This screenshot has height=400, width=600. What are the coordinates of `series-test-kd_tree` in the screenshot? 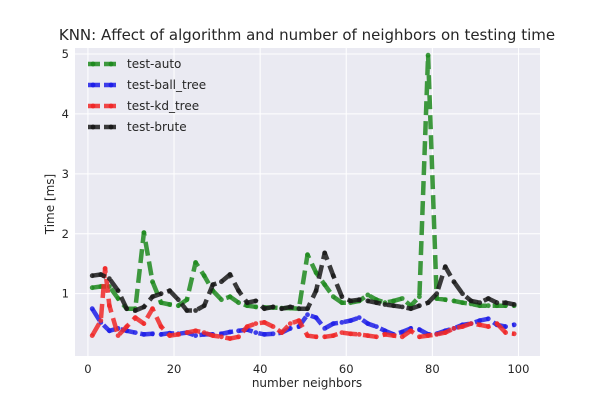 It's located at (303, 303).